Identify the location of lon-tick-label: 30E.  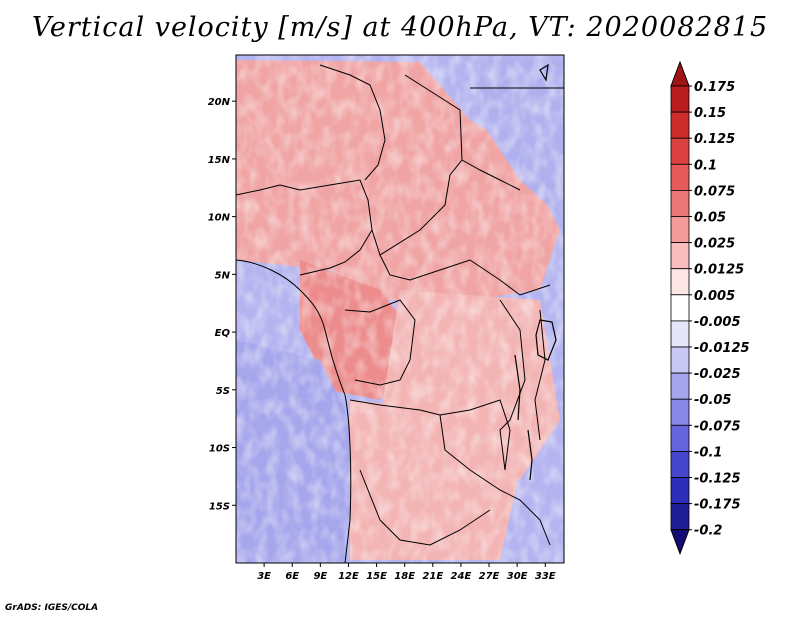
(517, 576).